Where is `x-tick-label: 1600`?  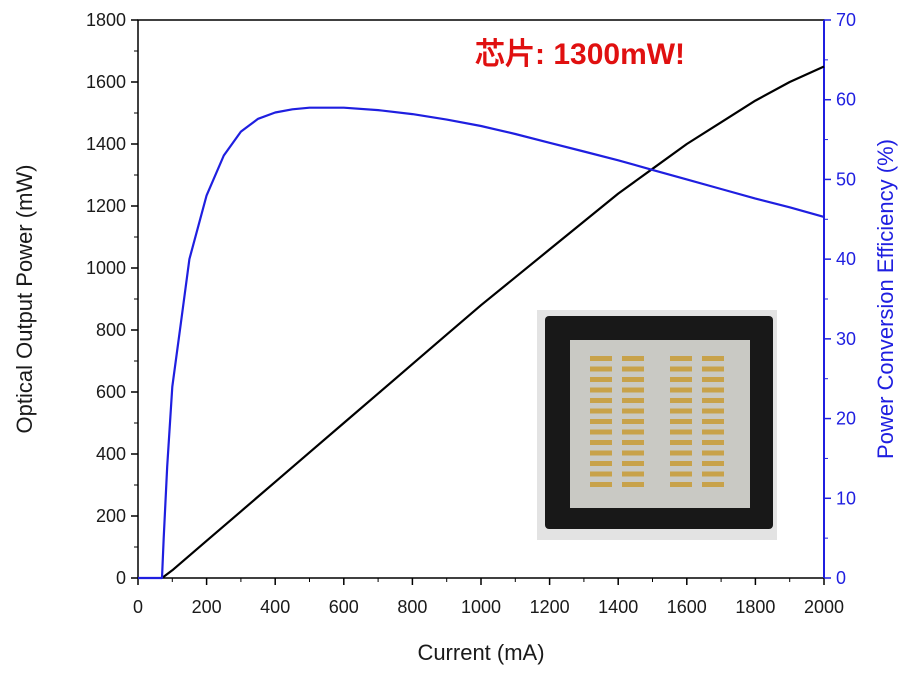 x-tick-label: 1600 is located at coordinates (687, 607).